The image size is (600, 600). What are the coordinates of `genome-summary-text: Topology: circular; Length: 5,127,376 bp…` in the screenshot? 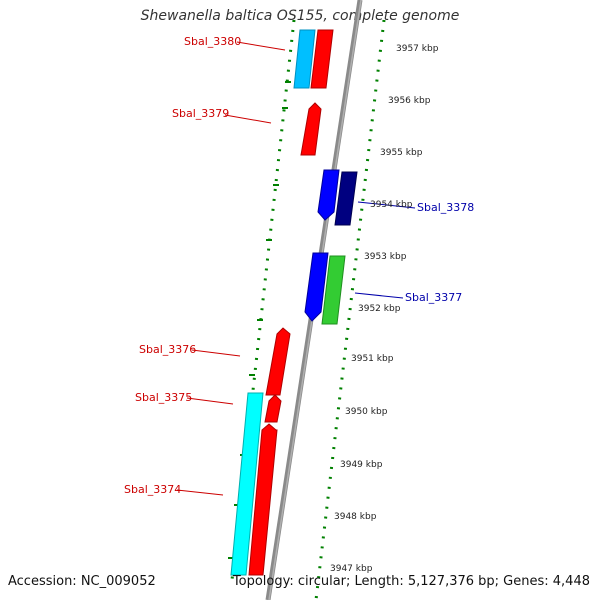 It's located at (411, 581).